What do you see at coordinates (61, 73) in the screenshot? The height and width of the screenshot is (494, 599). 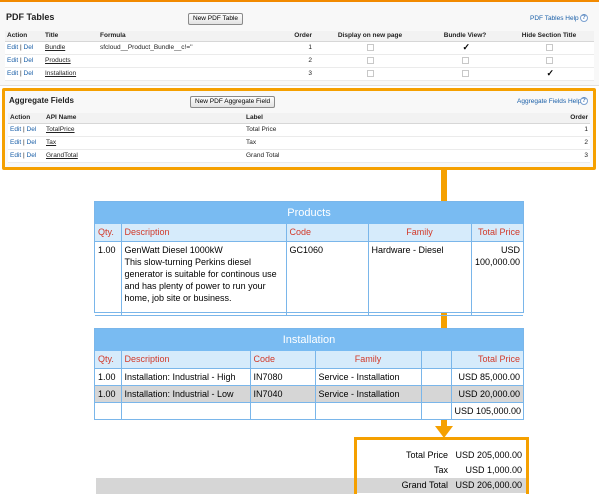 I see `pdf-table-title-link: Installation` at bounding box center [61, 73].